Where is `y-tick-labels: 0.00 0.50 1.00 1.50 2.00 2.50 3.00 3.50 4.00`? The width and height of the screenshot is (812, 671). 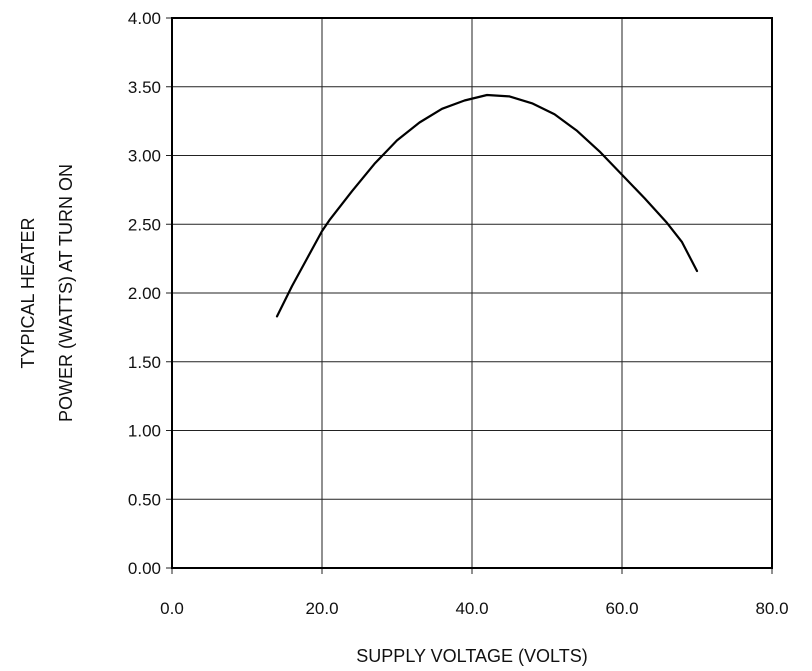
y-tick-labels: 0.00 0.50 1.00 1.50 2.00 2.50 3.00 3.50 4.00 is located at coordinates (144, 293).